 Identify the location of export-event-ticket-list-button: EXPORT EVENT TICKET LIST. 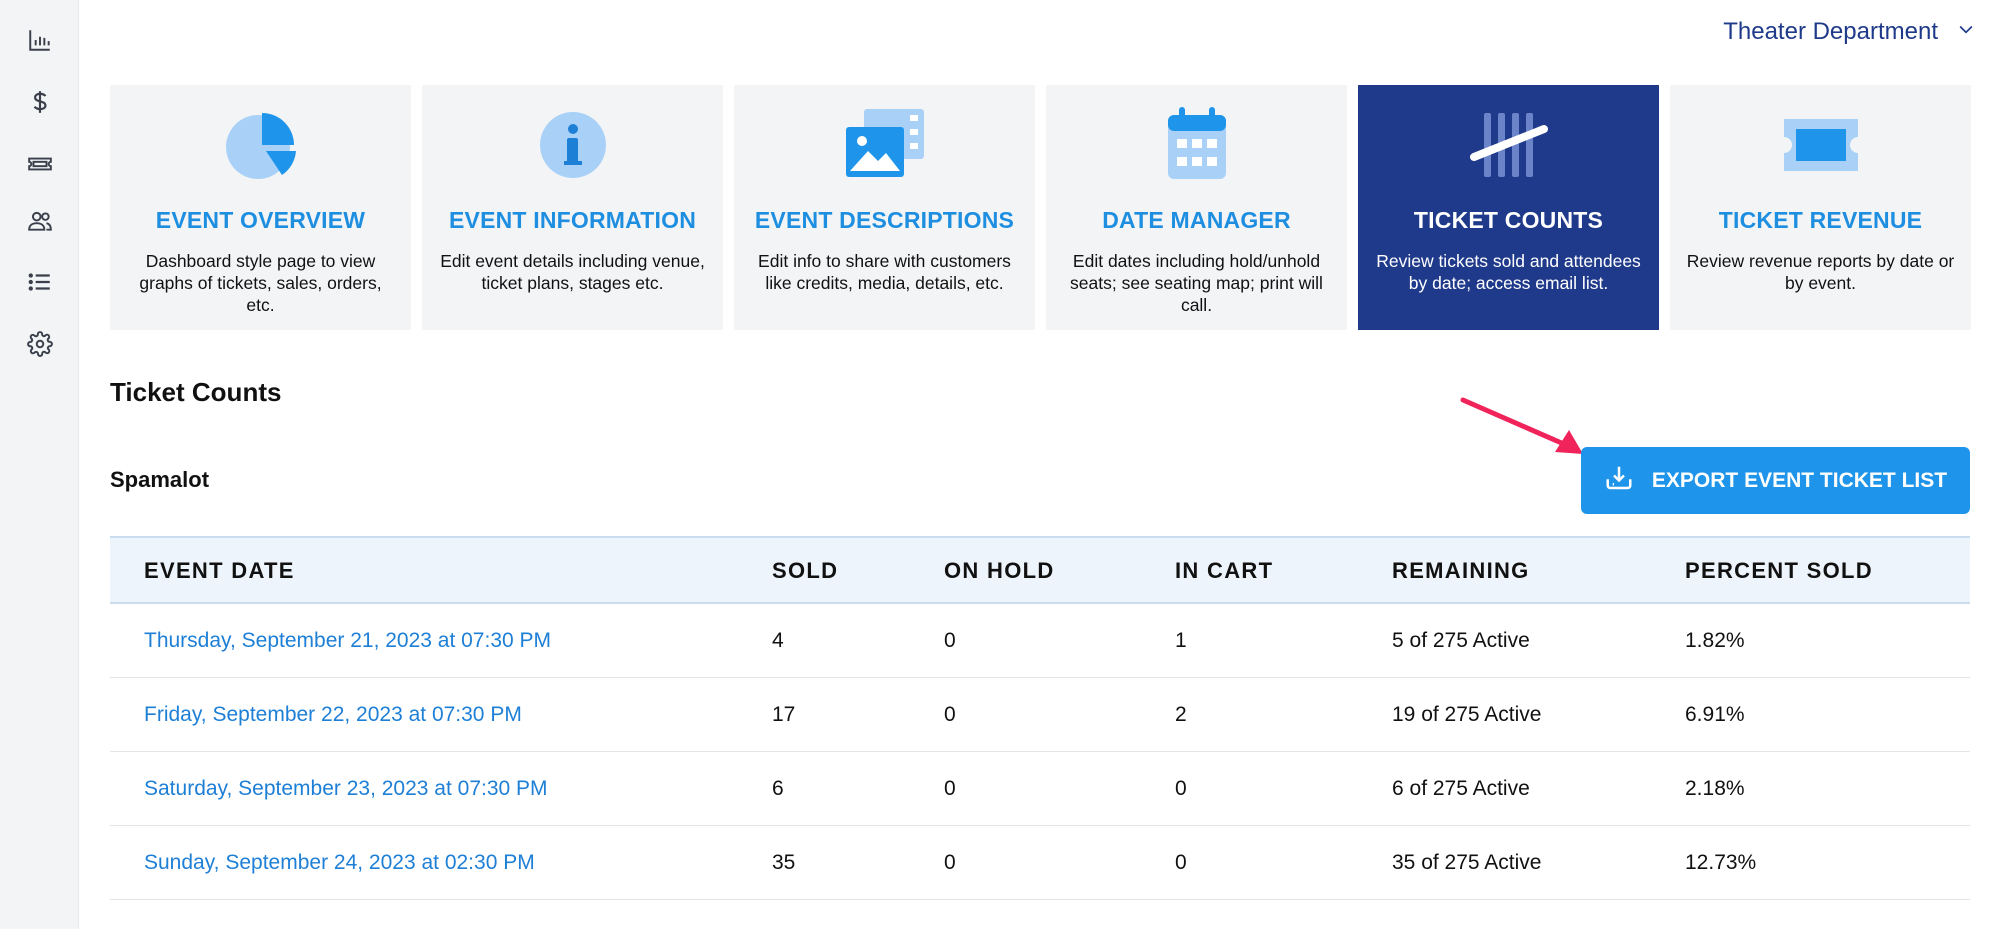
(1775, 480).